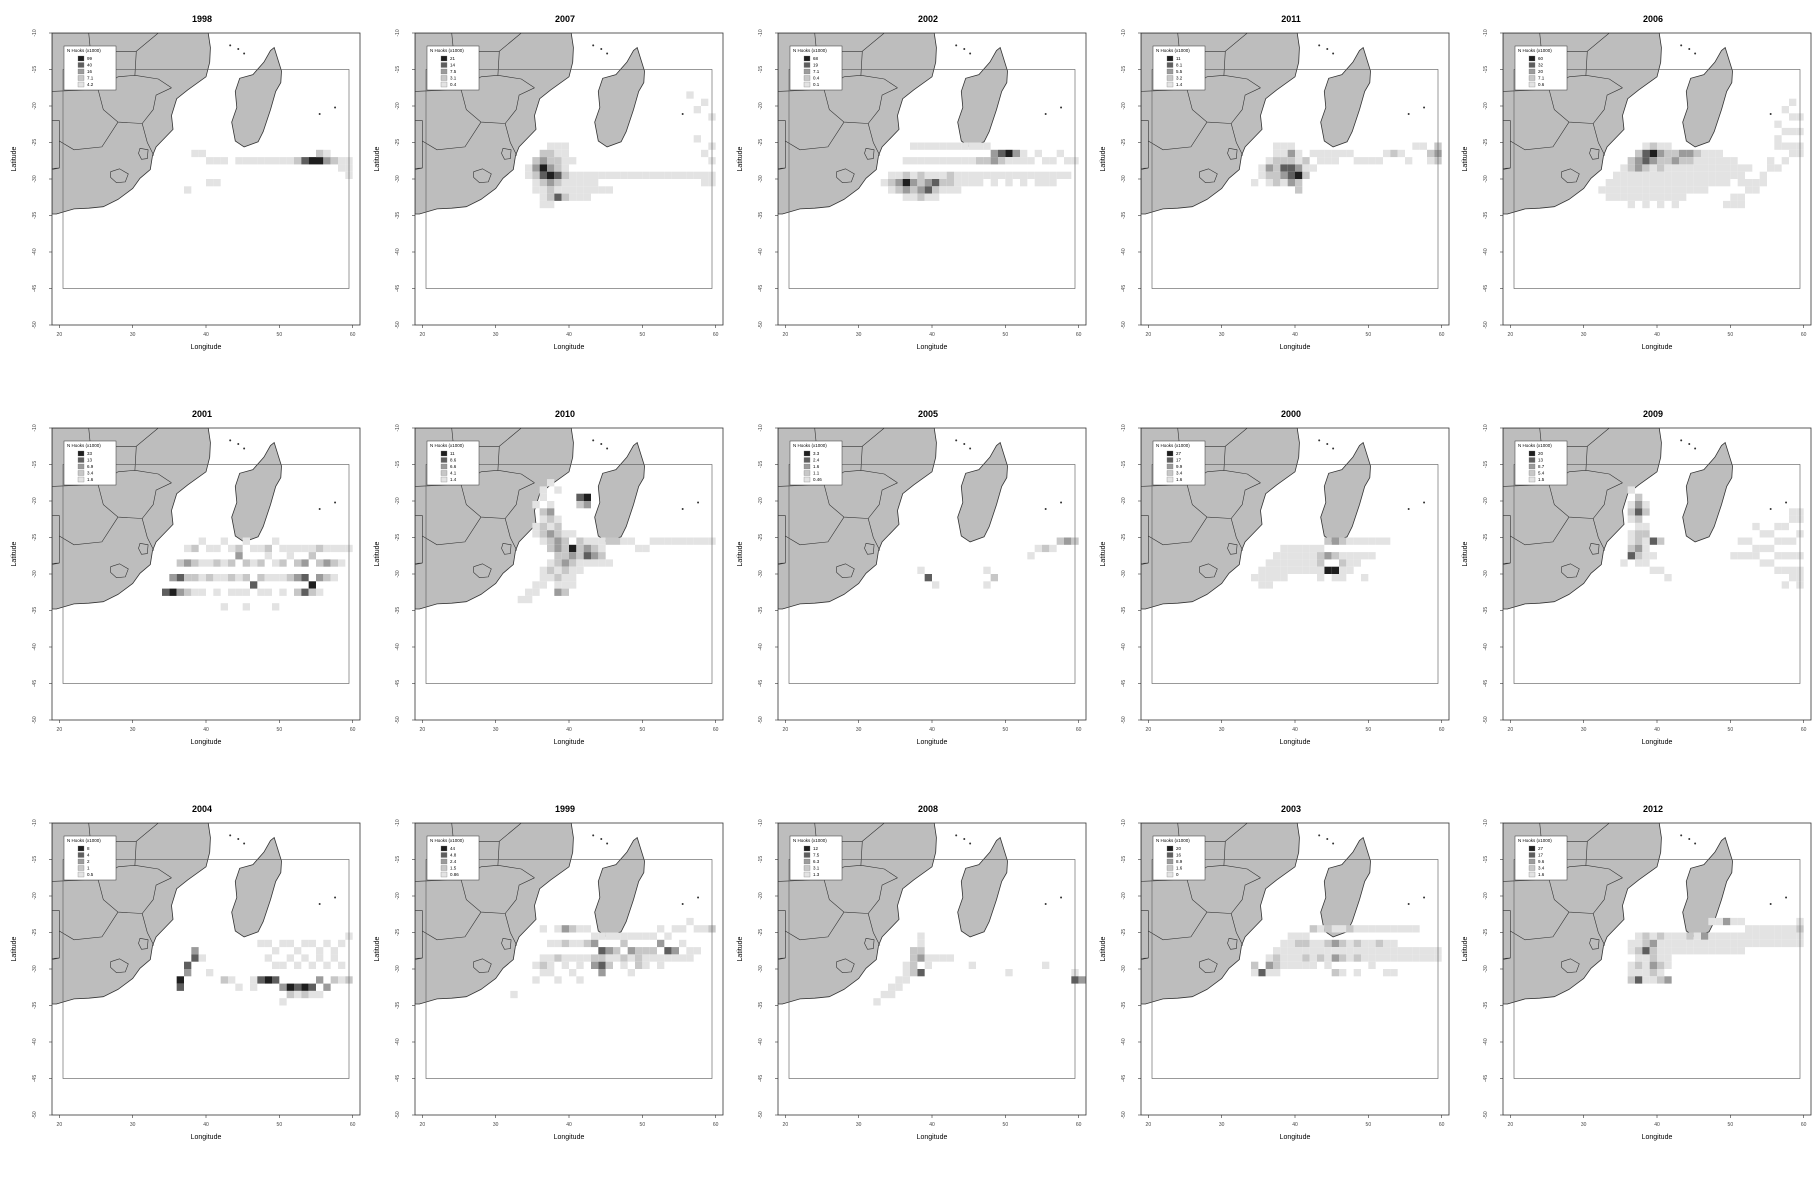  Describe the element at coordinates (1179, 473) in the screenshot. I see `legend-entry: 3.4` at that location.